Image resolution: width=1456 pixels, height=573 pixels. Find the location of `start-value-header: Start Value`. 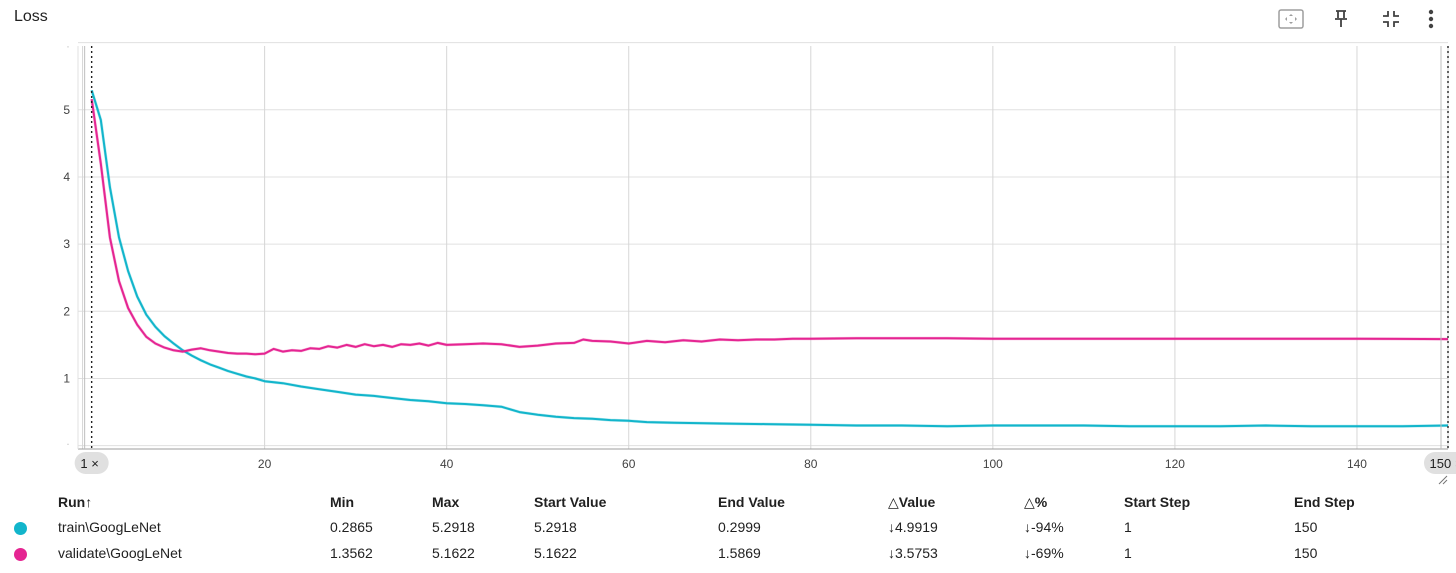

start-value-header: Start Value is located at coordinates (570, 502).